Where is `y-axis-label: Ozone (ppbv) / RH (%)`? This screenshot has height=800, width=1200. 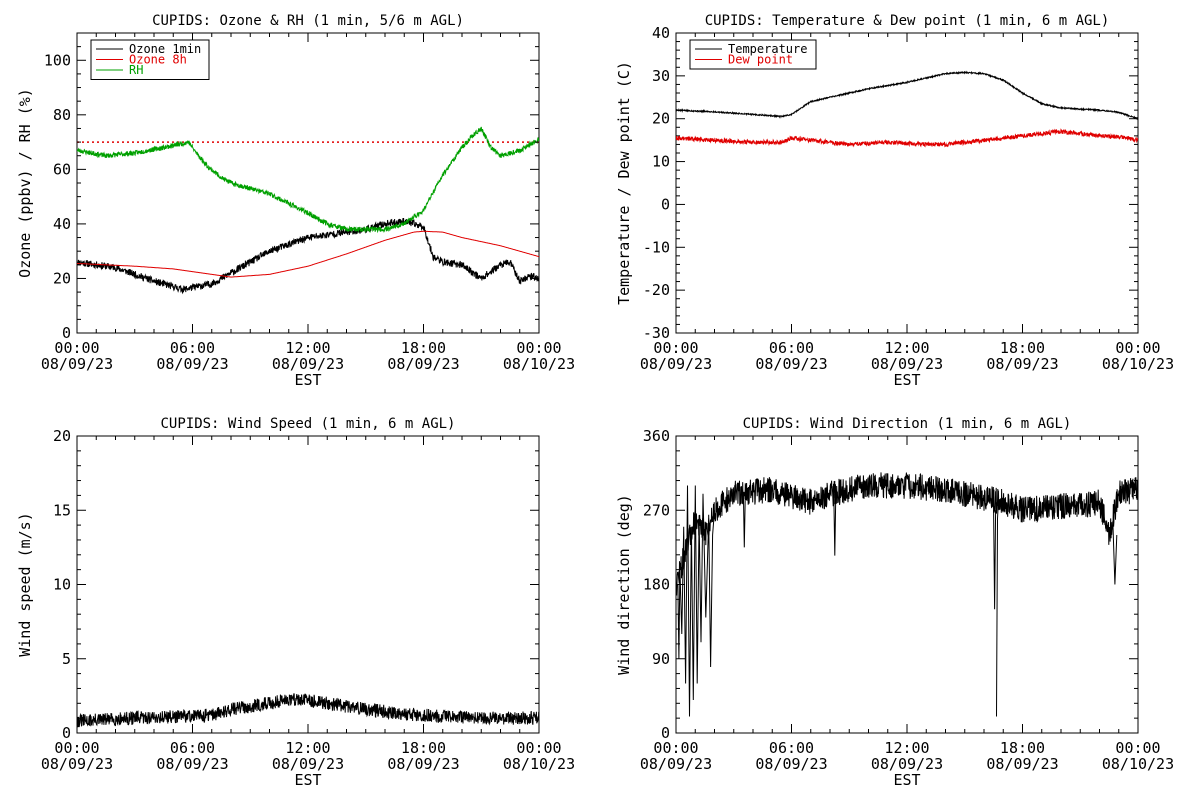 y-axis-label: Ozone (ppbv) / RH (%) is located at coordinates (25, 183).